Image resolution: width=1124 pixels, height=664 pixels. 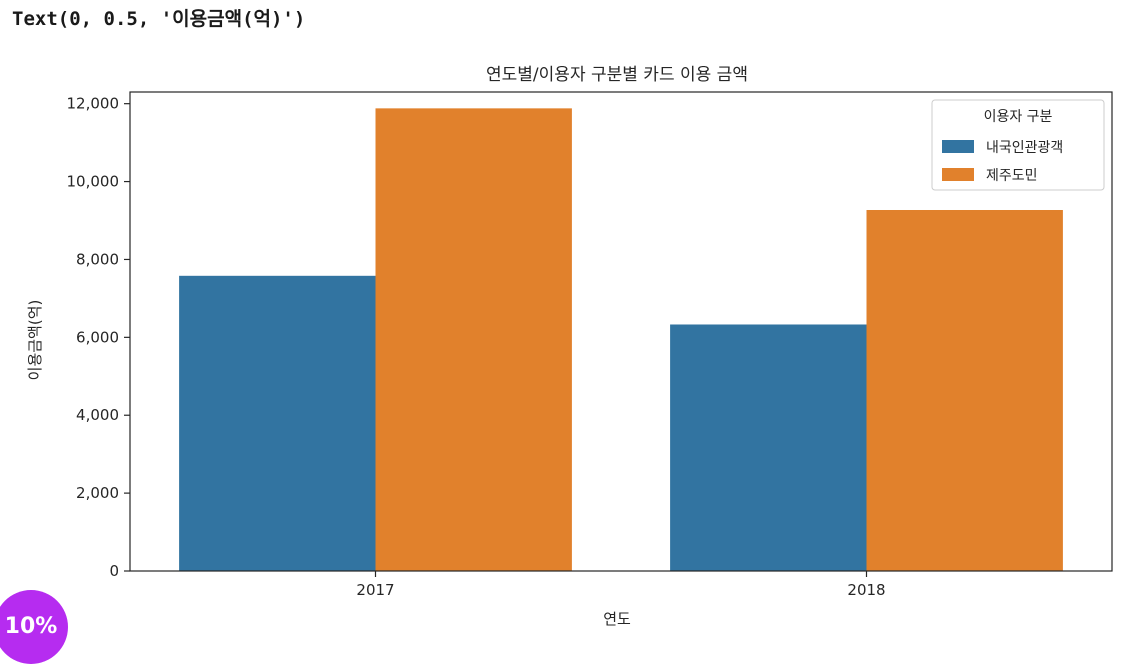 I want to click on x-tick-label: 2017, so click(x=375, y=590).